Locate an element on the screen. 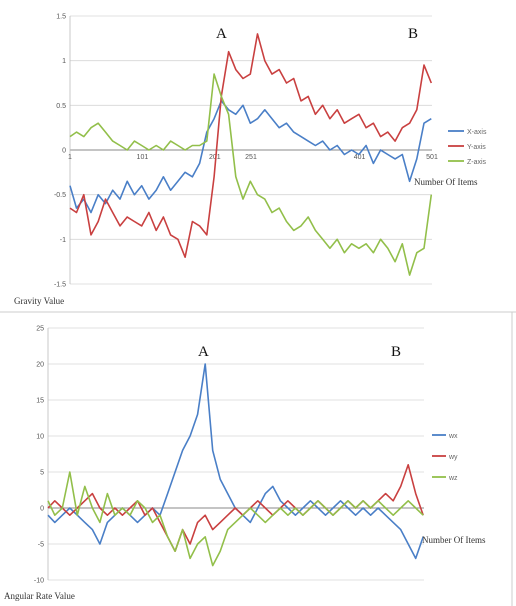  gravity-annotation-a: A is located at coordinates (221, 34).